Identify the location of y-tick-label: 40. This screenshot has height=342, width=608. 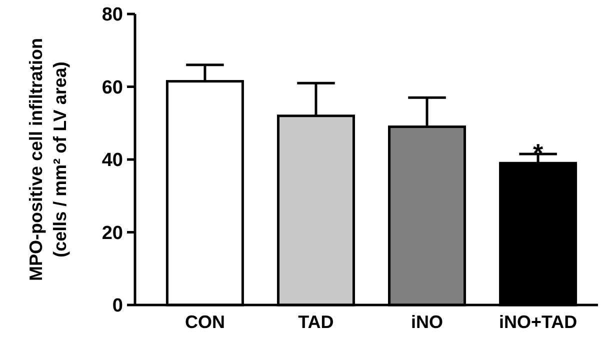
(112, 161).